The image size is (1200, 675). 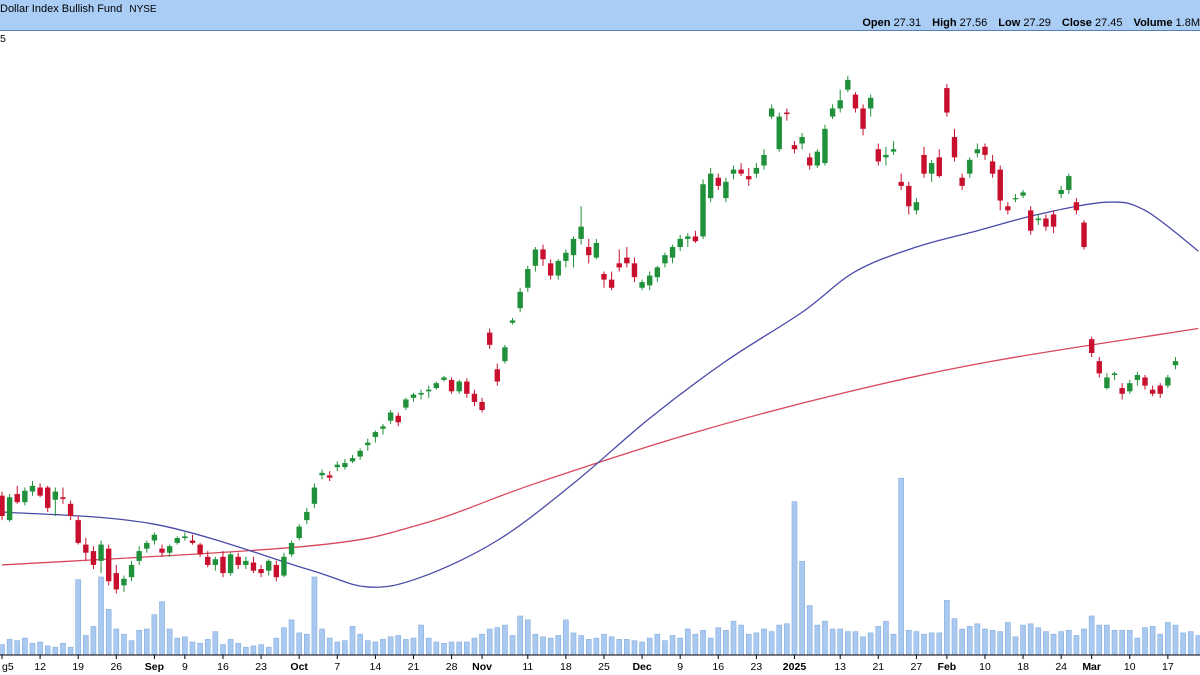 I want to click on x-axis-tick-label: 21, so click(x=414, y=667).